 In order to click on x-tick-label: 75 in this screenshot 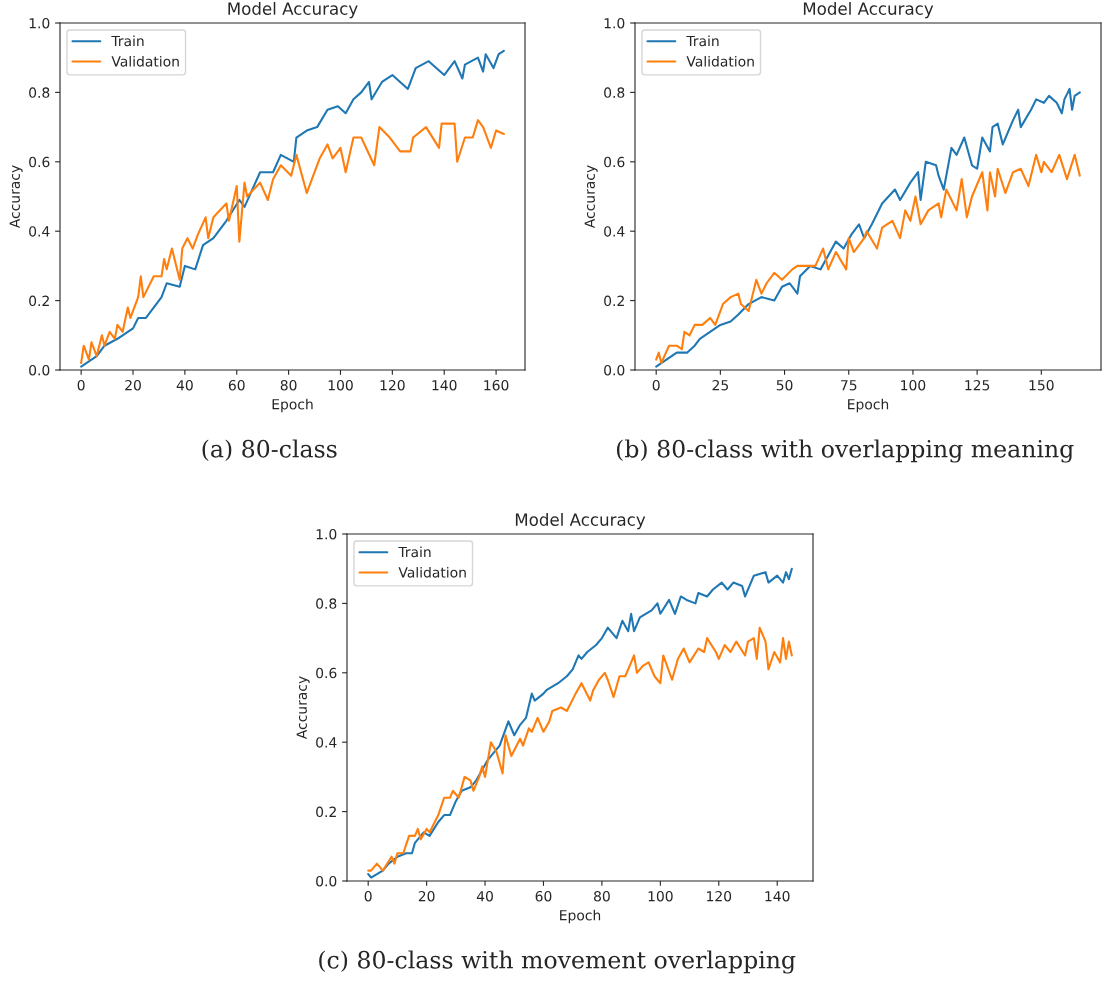, I will do `click(849, 385)`.